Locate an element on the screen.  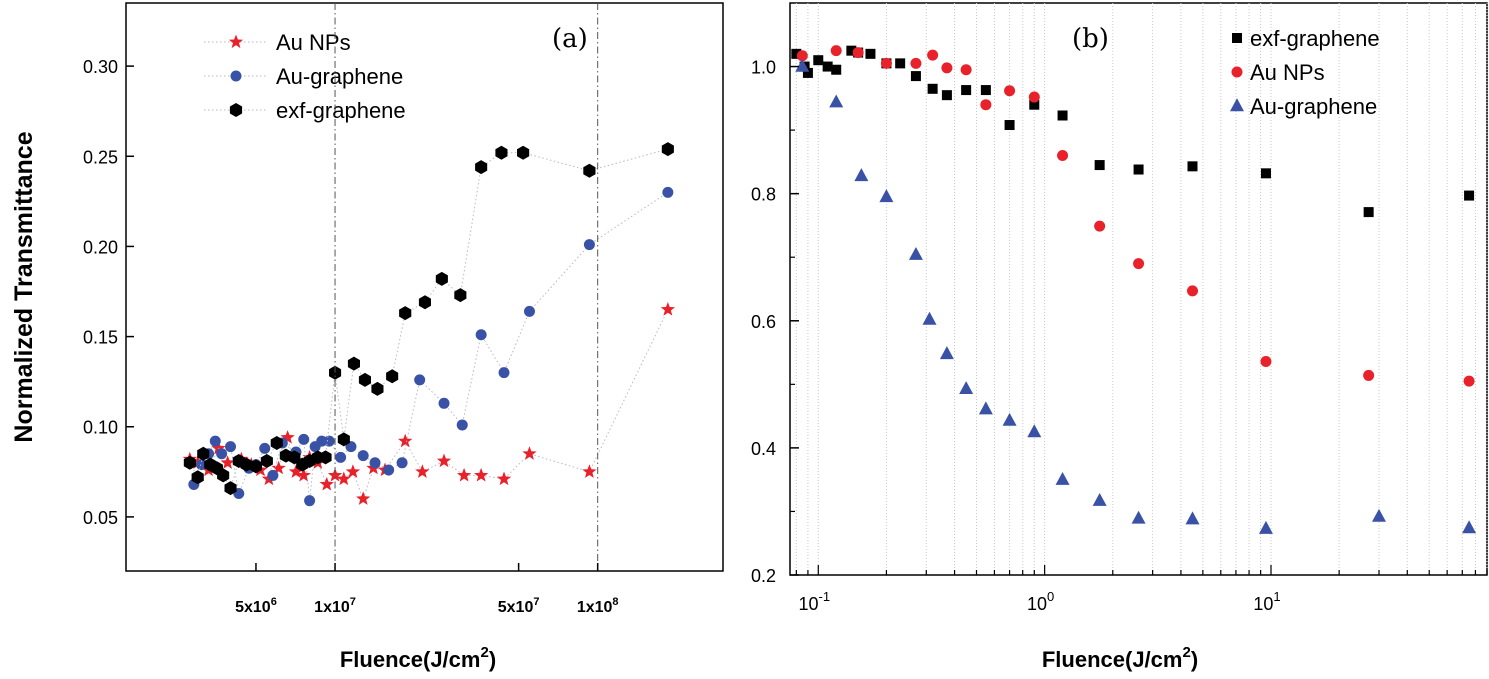
x-tick-label: 101 is located at coordinates (1266, 601).